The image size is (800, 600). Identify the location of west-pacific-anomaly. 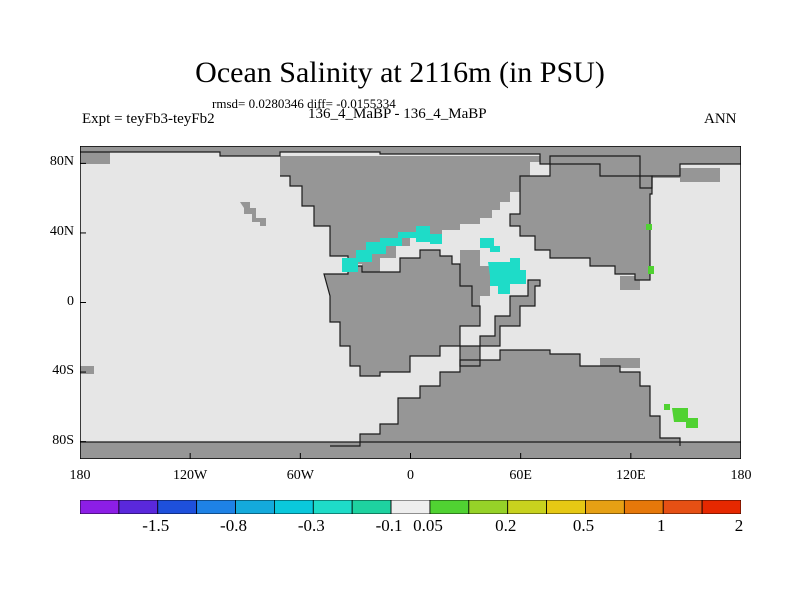
(650, 249).